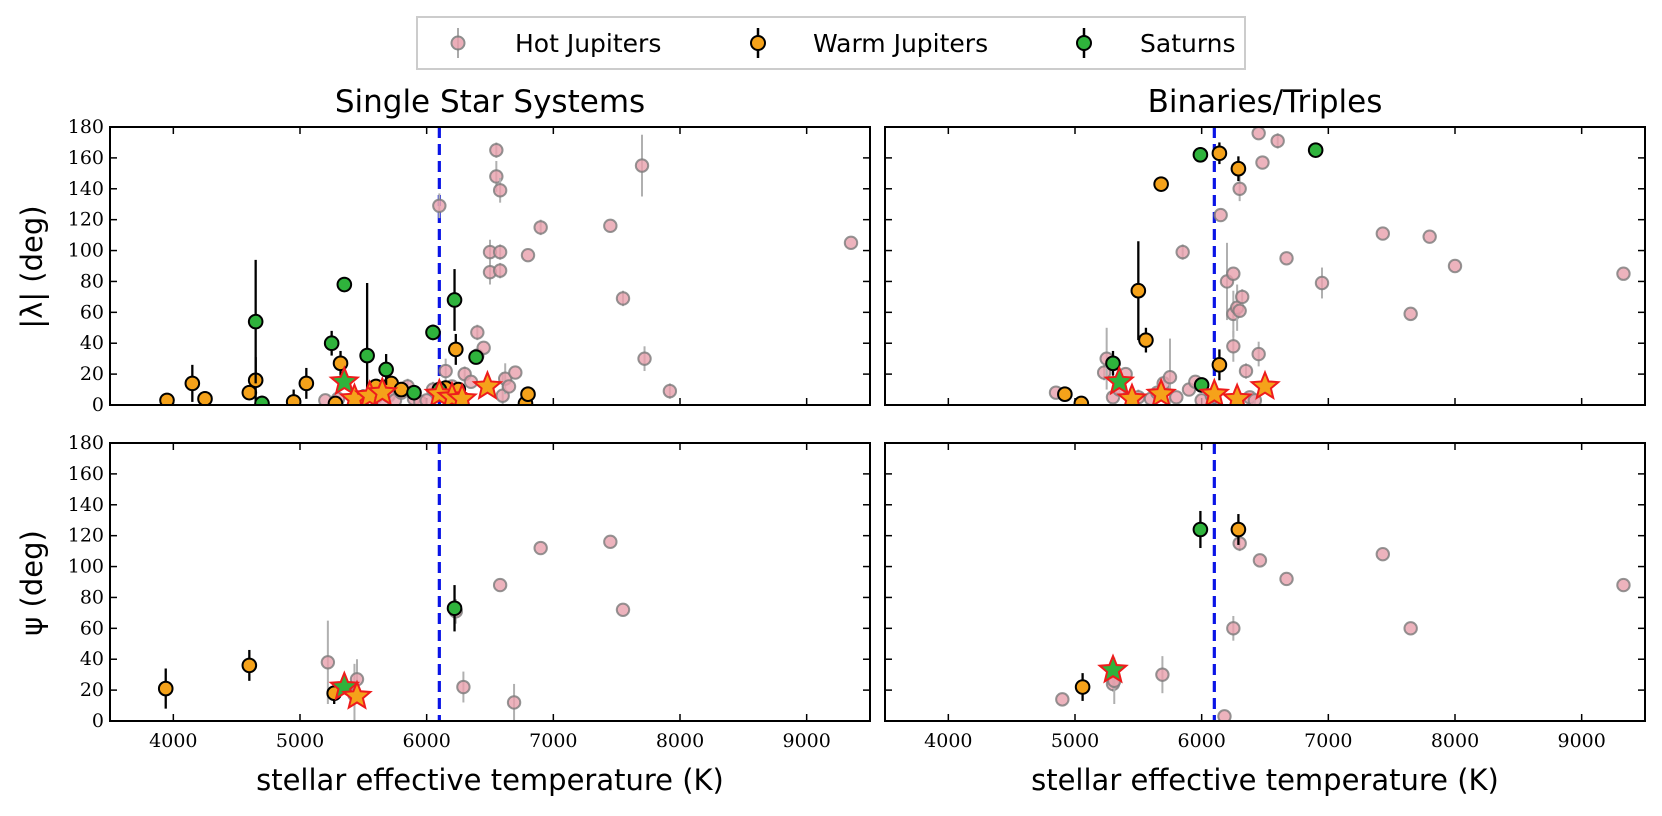  Describe the element at coordinates (1581, 741) in the screenshot. I see `x-tick-label: 9000` at that location.